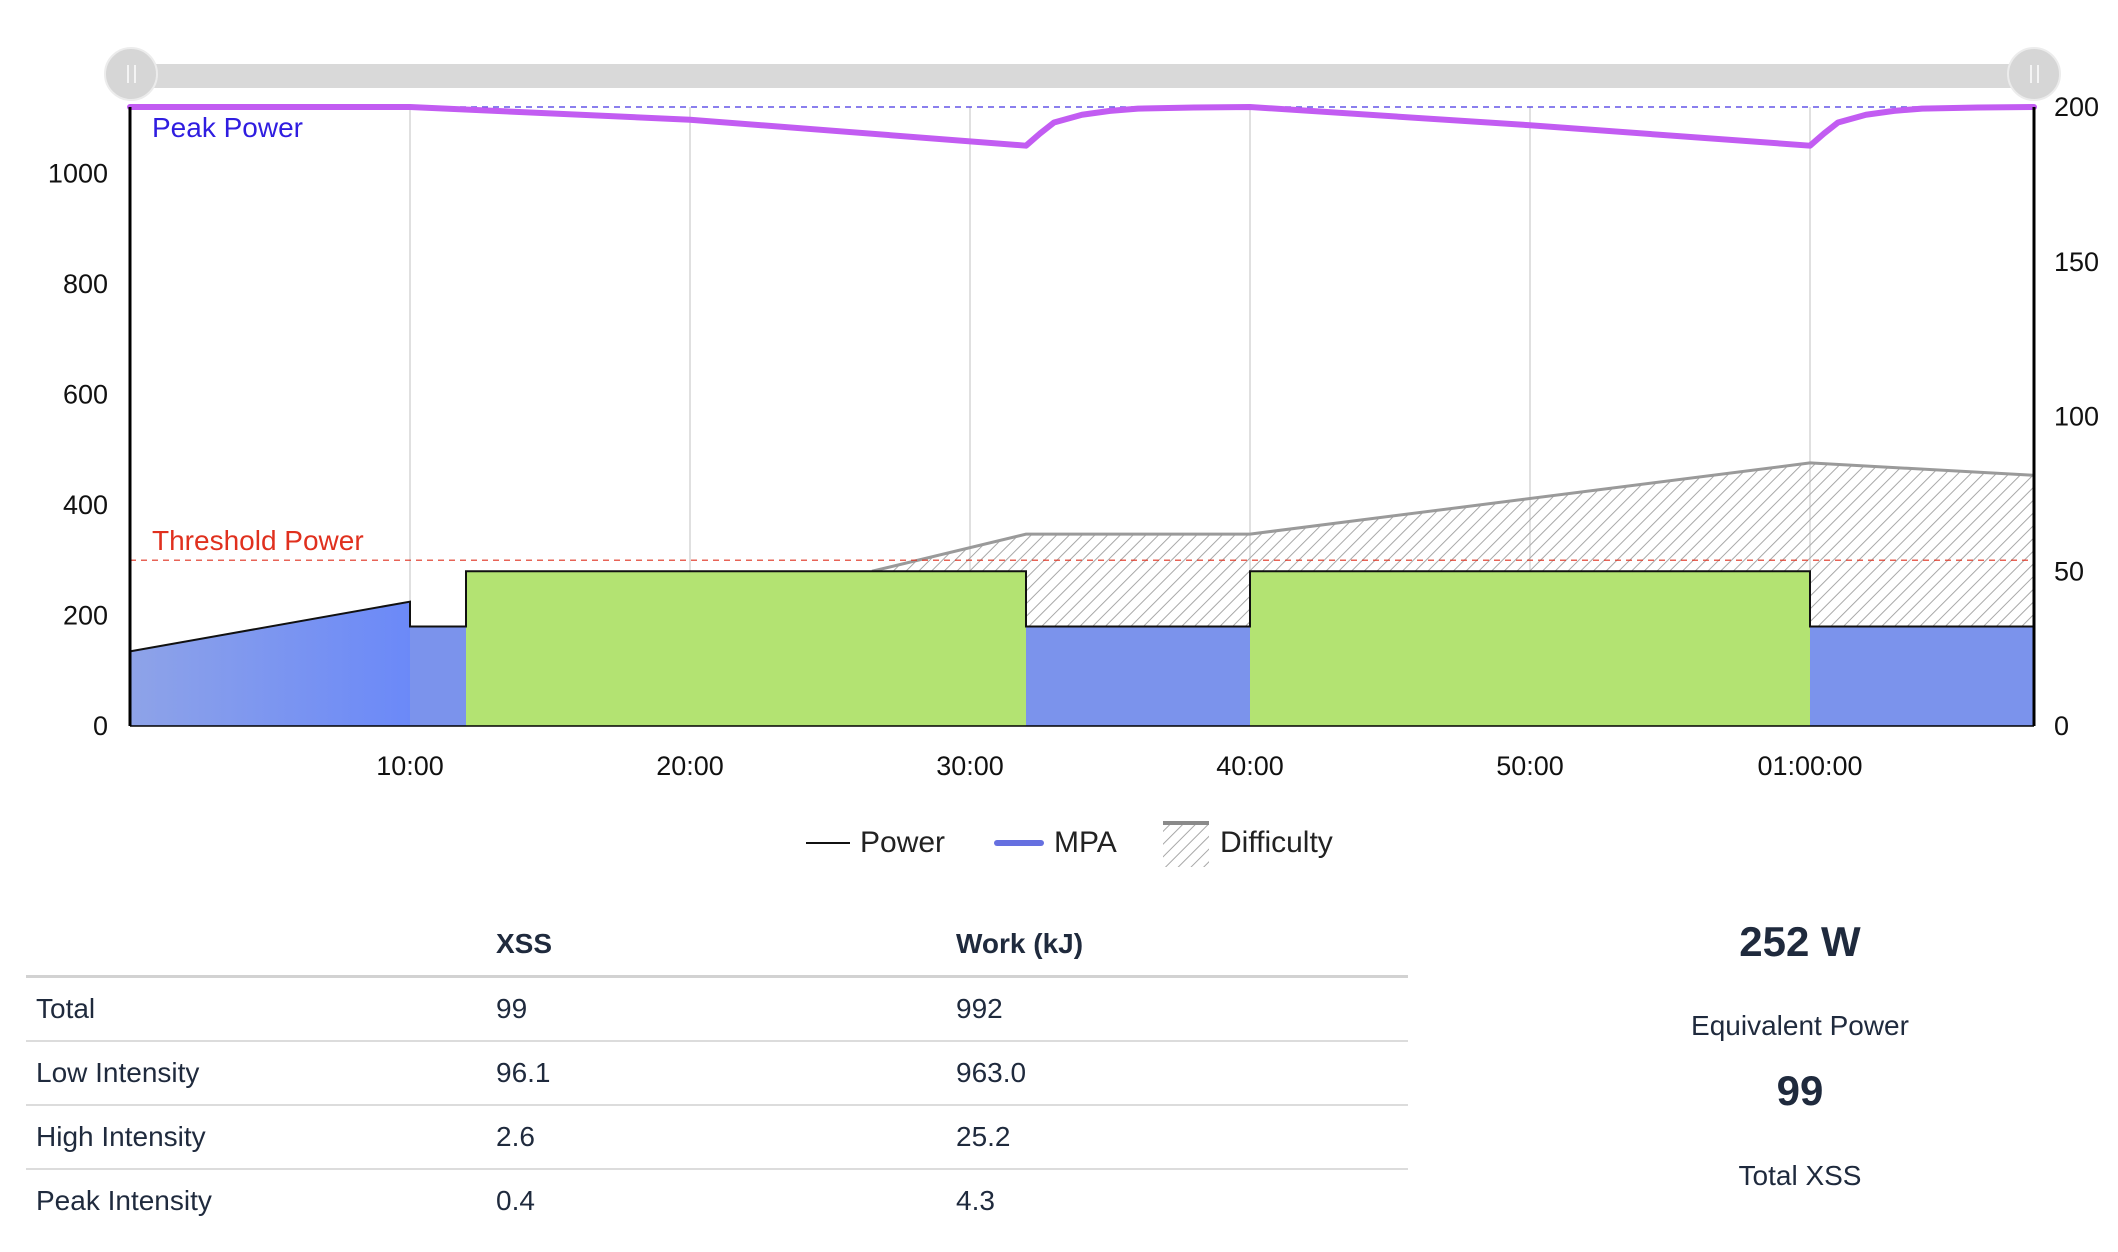 The height and width of the screenshot is (1252, 2118). What do you see at coordinates (256, 1073) in the screenshot?
I see `row-label: Low Intensity` at bounding box center [256, 1073].